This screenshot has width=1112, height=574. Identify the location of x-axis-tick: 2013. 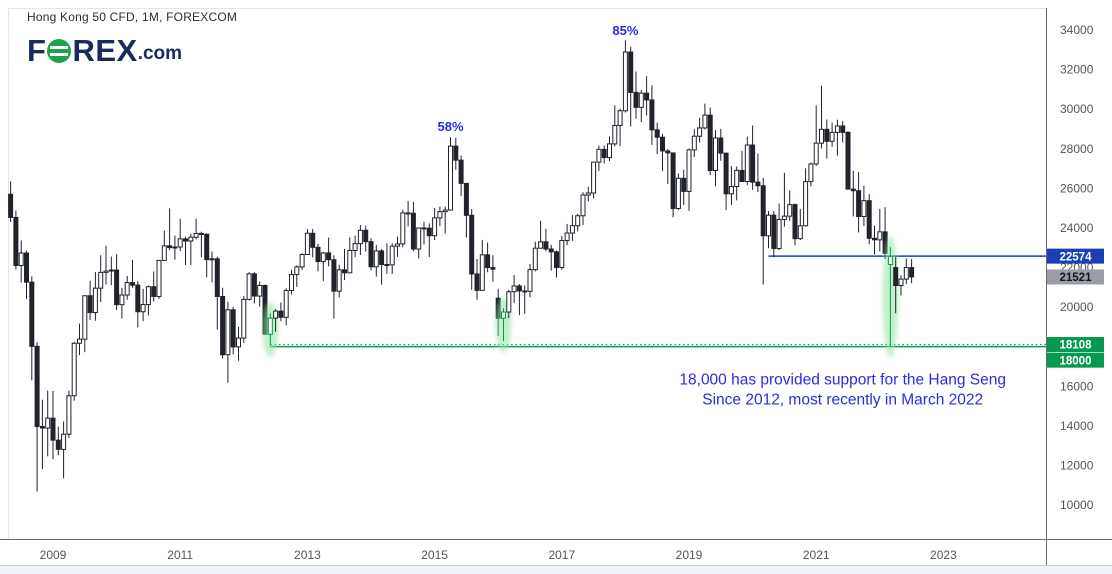
(307, 555).